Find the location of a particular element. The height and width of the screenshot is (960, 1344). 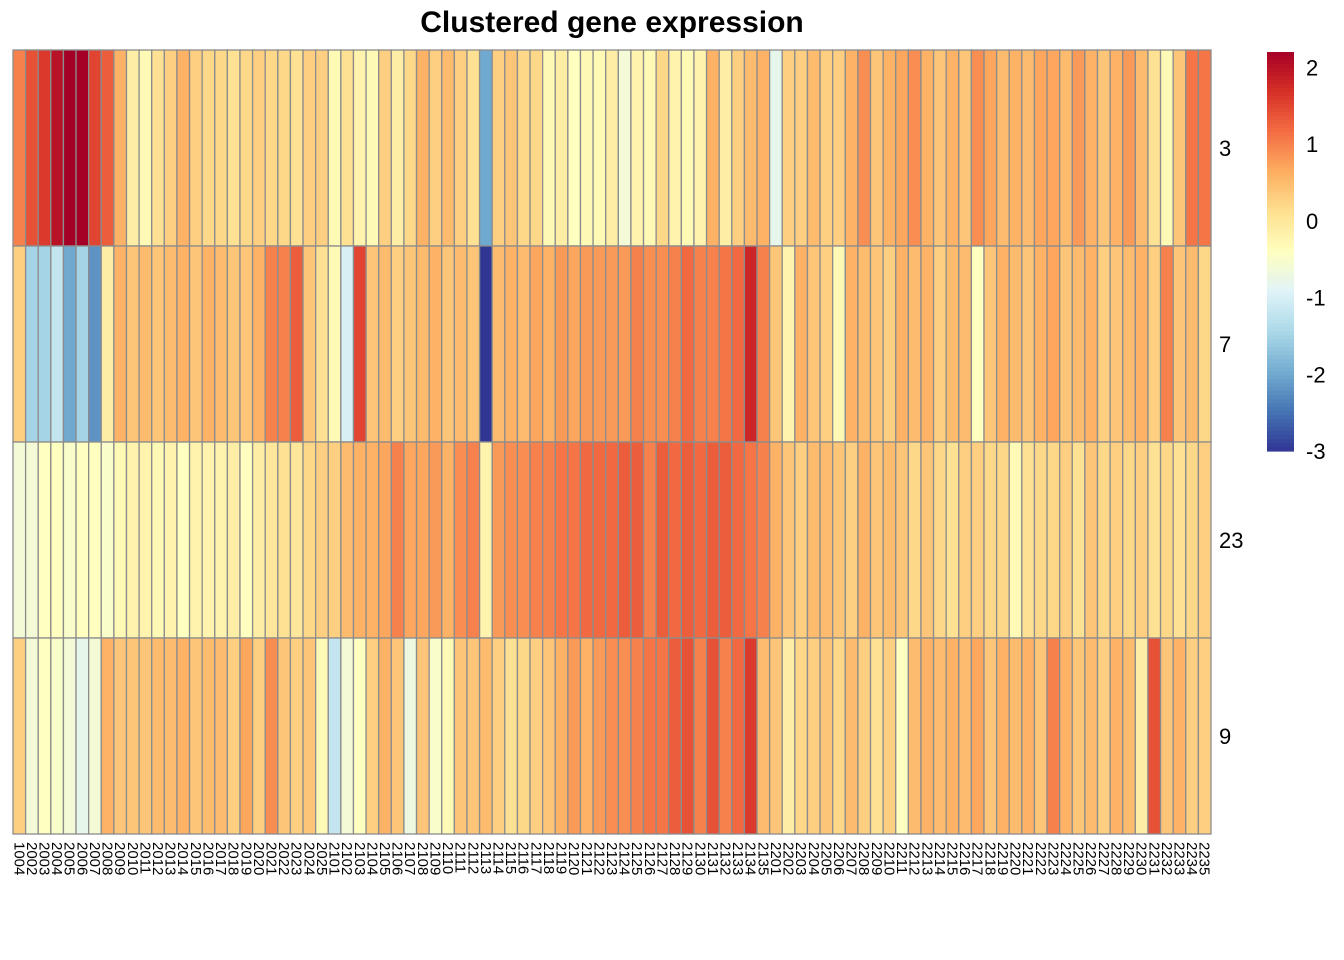

column-label: 2131 is located at coordinates (712, 858).